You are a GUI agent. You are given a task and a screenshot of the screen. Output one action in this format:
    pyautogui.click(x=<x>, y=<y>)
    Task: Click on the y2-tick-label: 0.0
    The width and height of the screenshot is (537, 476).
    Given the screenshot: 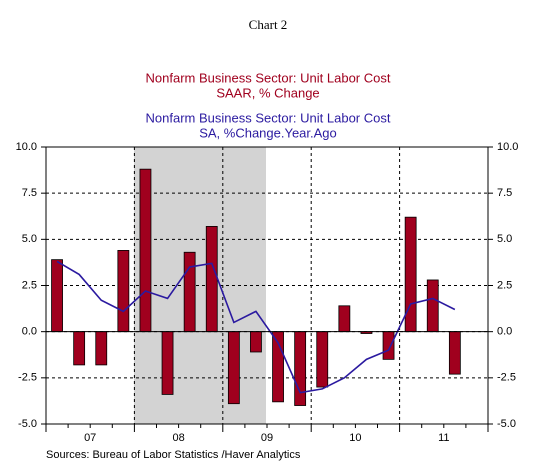 What is the action you would take?
    pyautogui.click(x=504, y=332)
    